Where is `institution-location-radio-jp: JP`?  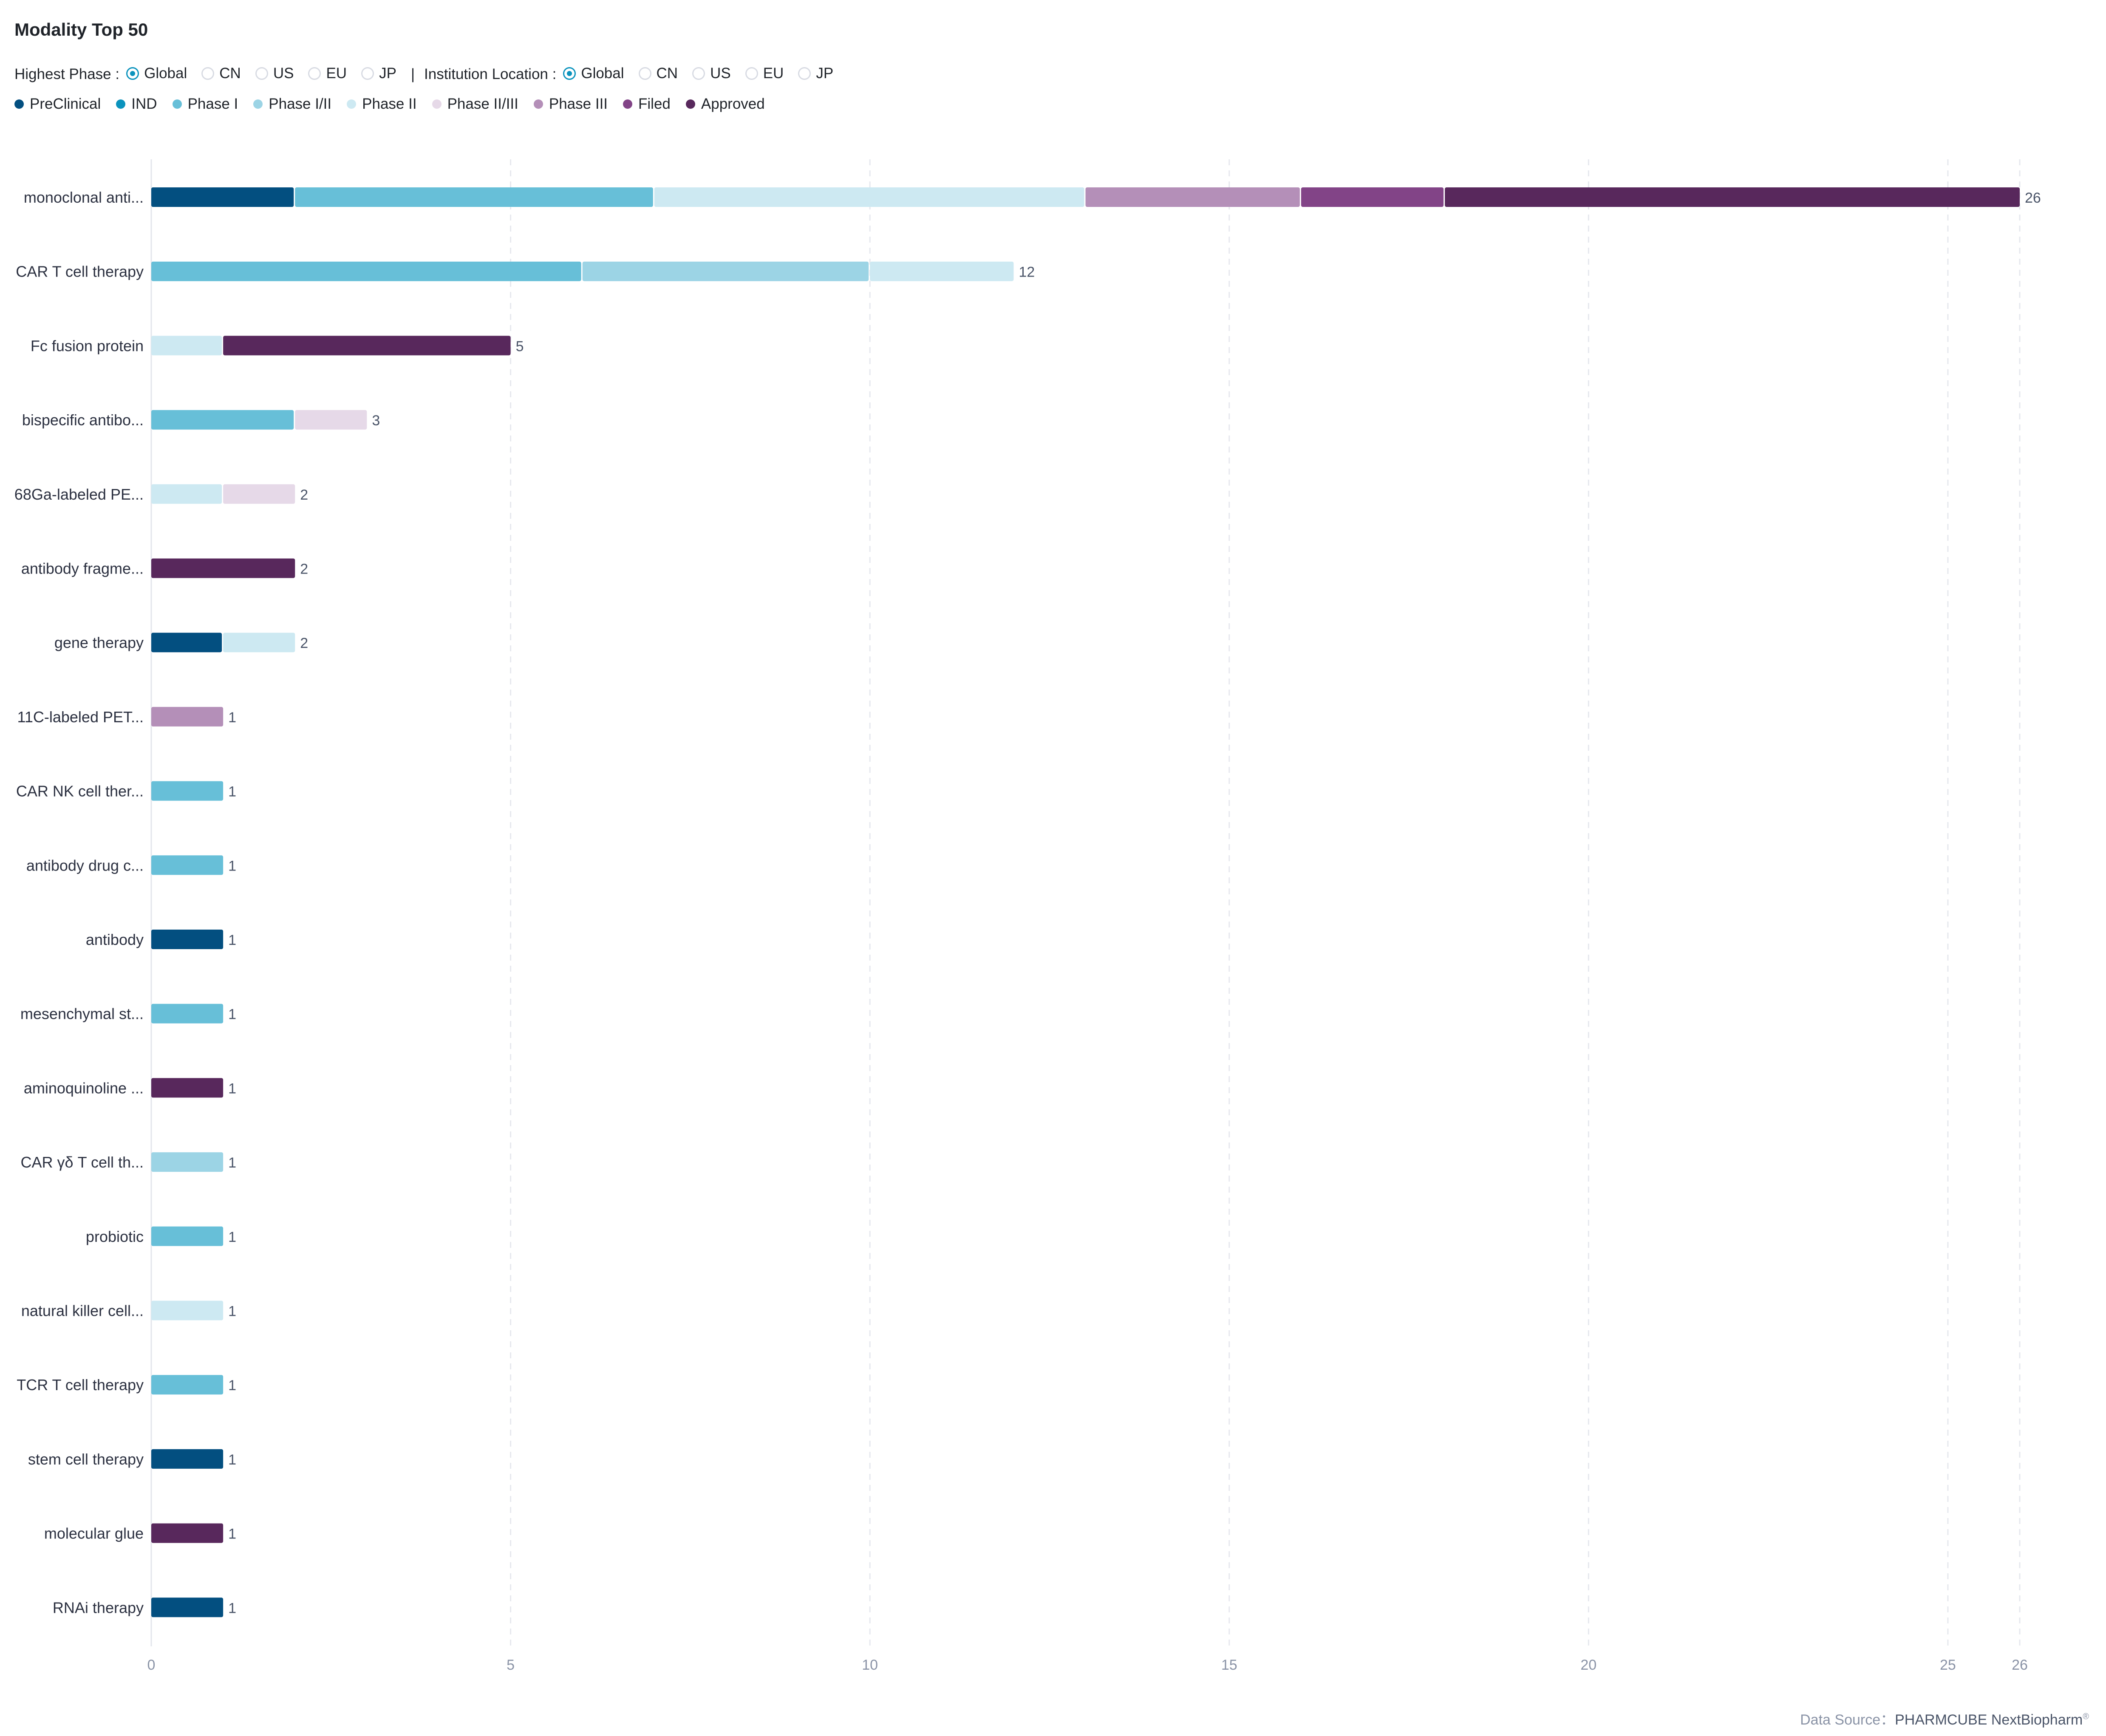
institution-location-radio-jp: JP is located at coordinates (815, 73).